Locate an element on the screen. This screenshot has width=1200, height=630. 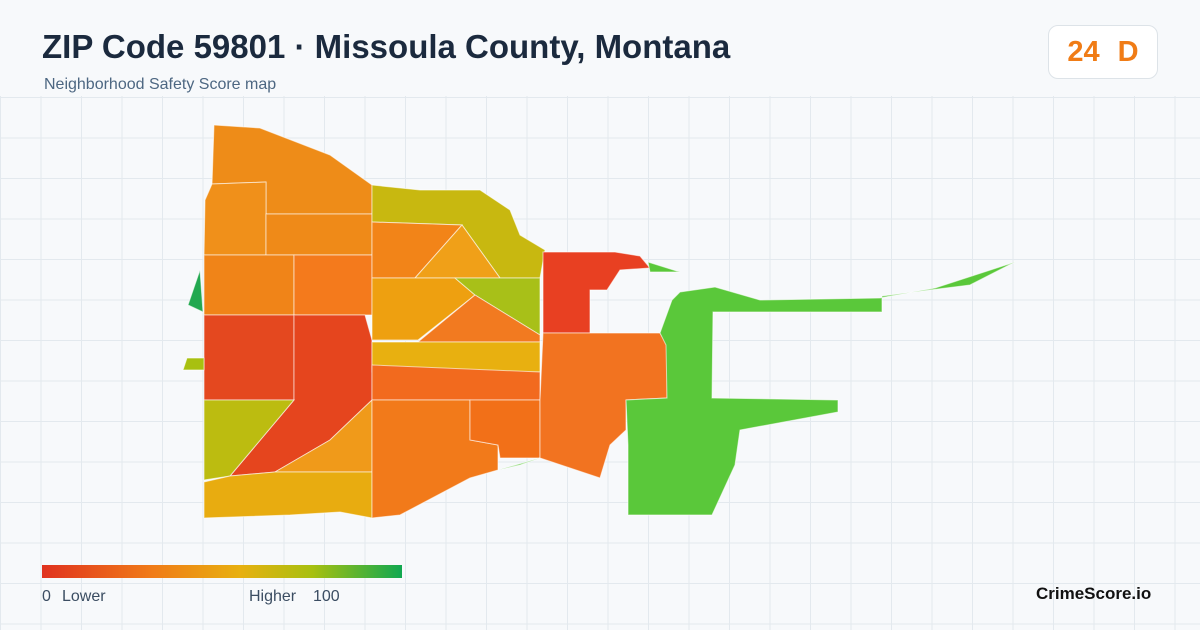
score-badge: 24 D is located at coordinates (1103, 52).